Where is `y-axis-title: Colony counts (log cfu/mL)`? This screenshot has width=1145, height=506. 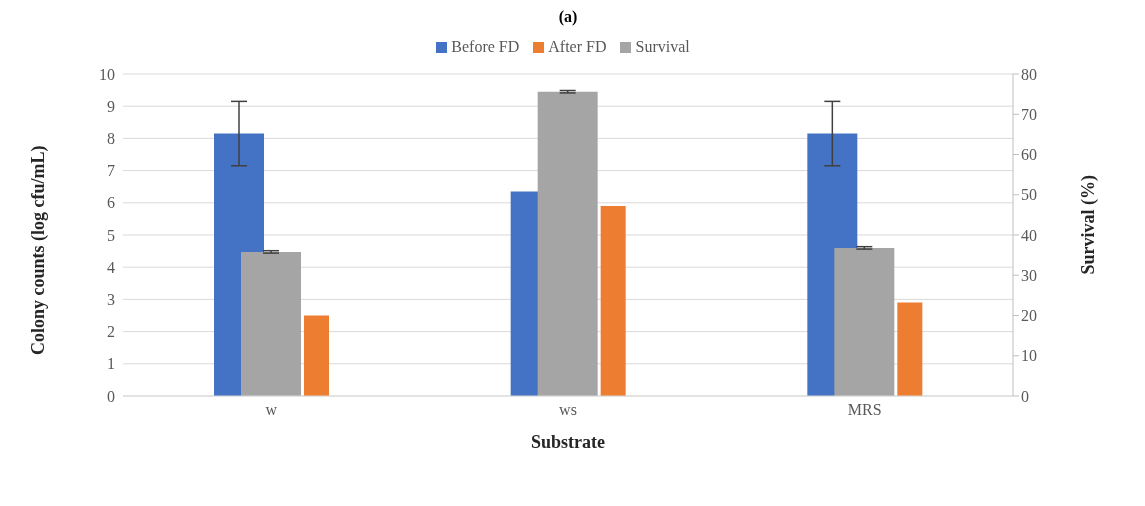
y-axis-title: Colony counts (log cfu/mL) is located at coordinates (39, 250).